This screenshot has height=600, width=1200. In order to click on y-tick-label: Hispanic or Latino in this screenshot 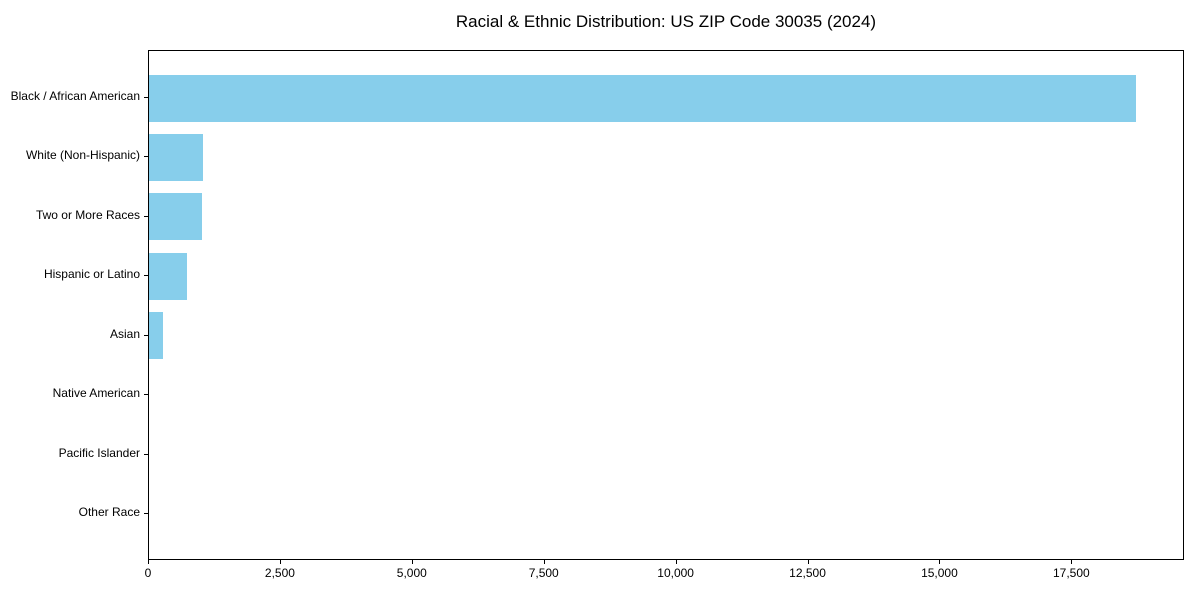, I will do `click(91, 274)`.